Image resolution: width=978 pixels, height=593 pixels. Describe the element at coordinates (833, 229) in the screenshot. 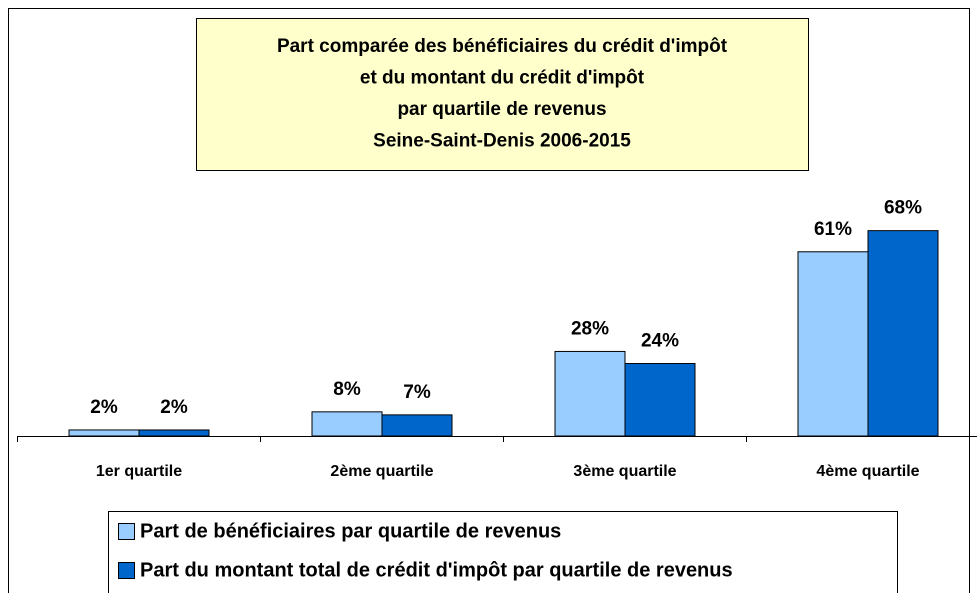

I see `data-label: 61%` at that location.